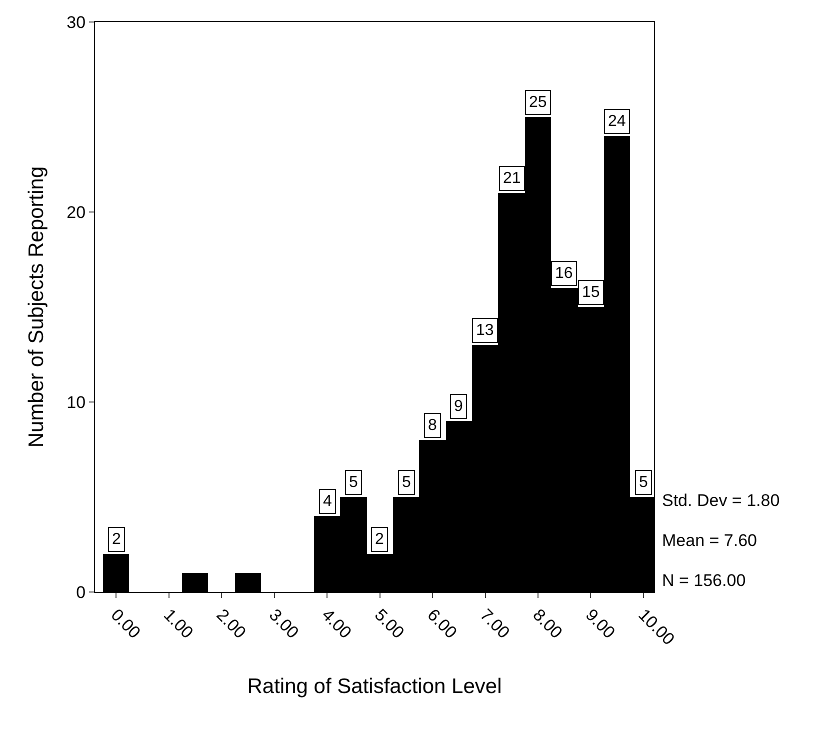 The height and width of the screenshot is (732, 829). What do you see at coordinates (81, 592) in the screenshot?
I see `y-tick-label: 0` at bounding box center [81, 592].